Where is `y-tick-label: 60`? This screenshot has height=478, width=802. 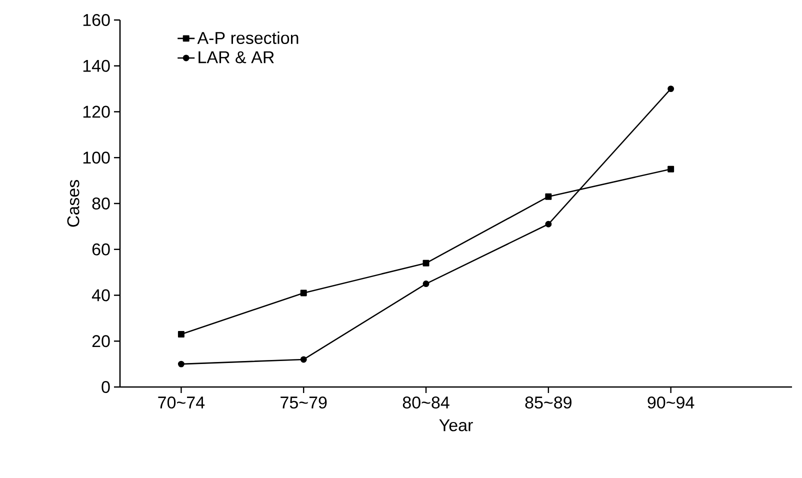 y-tick-label: 60 is located at coordinates (101, 249).